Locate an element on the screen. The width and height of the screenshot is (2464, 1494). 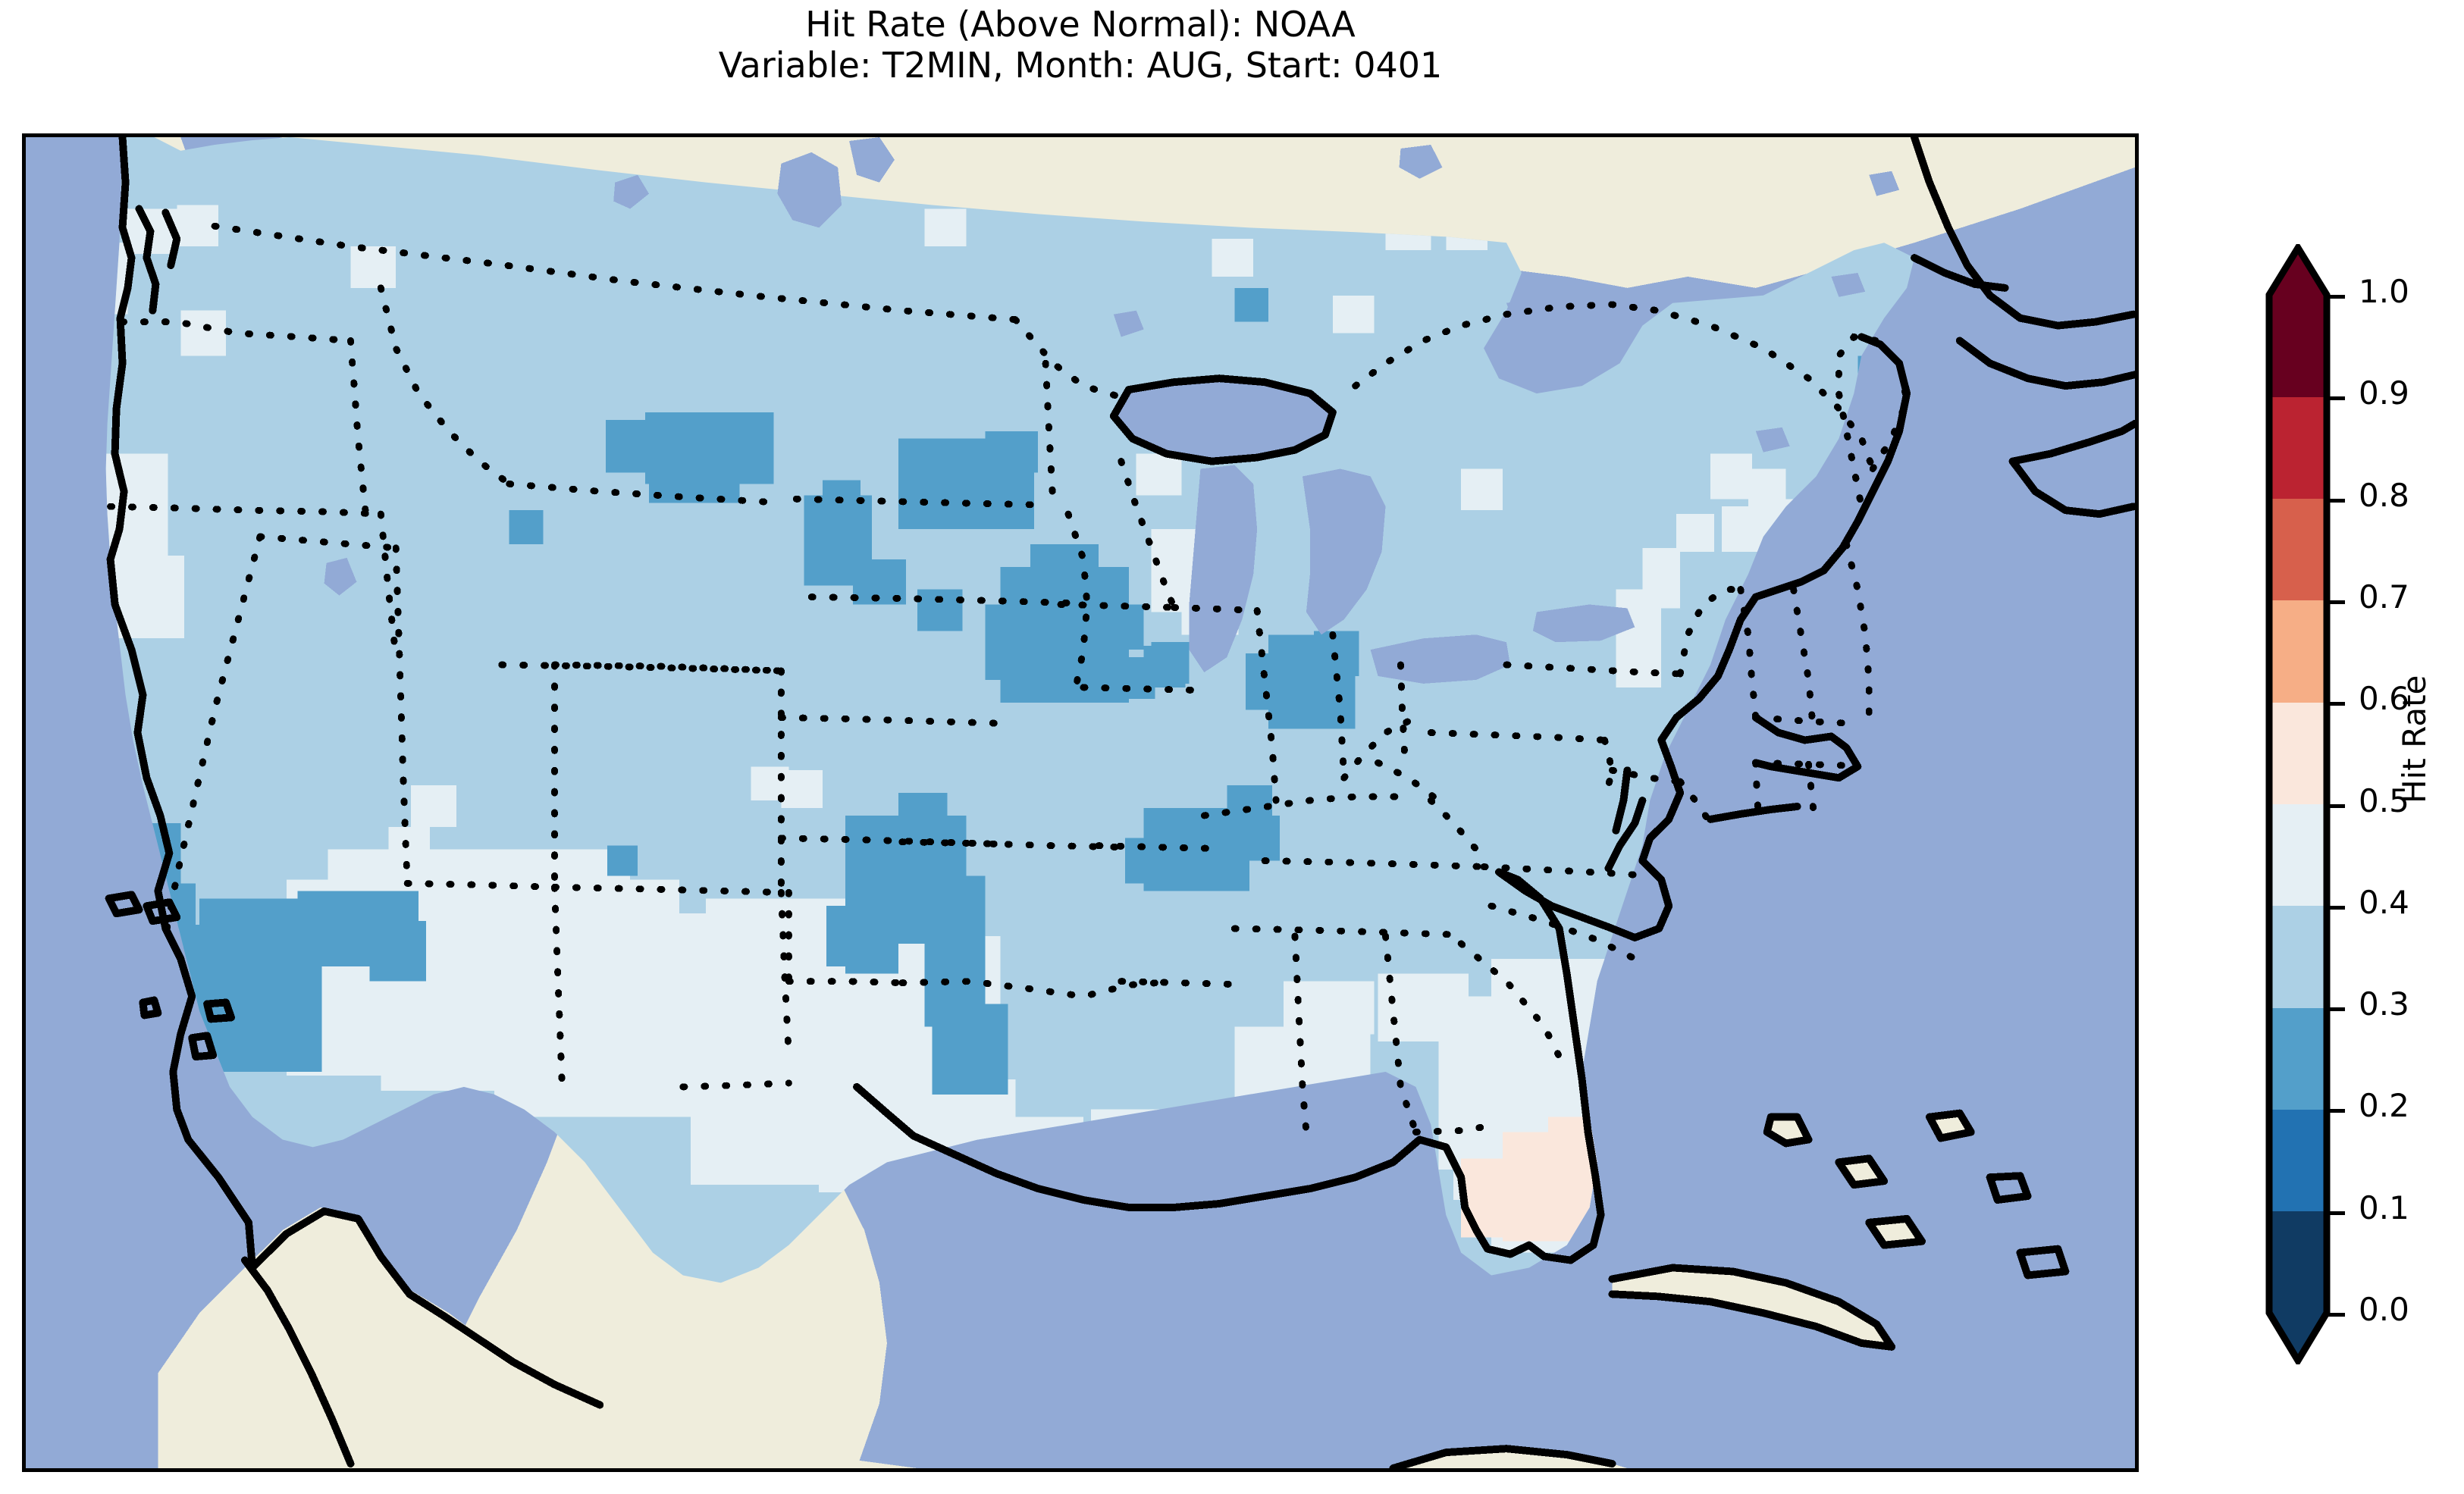
colorbar-tick-0.3 is located at coordinates (2336, 1009).